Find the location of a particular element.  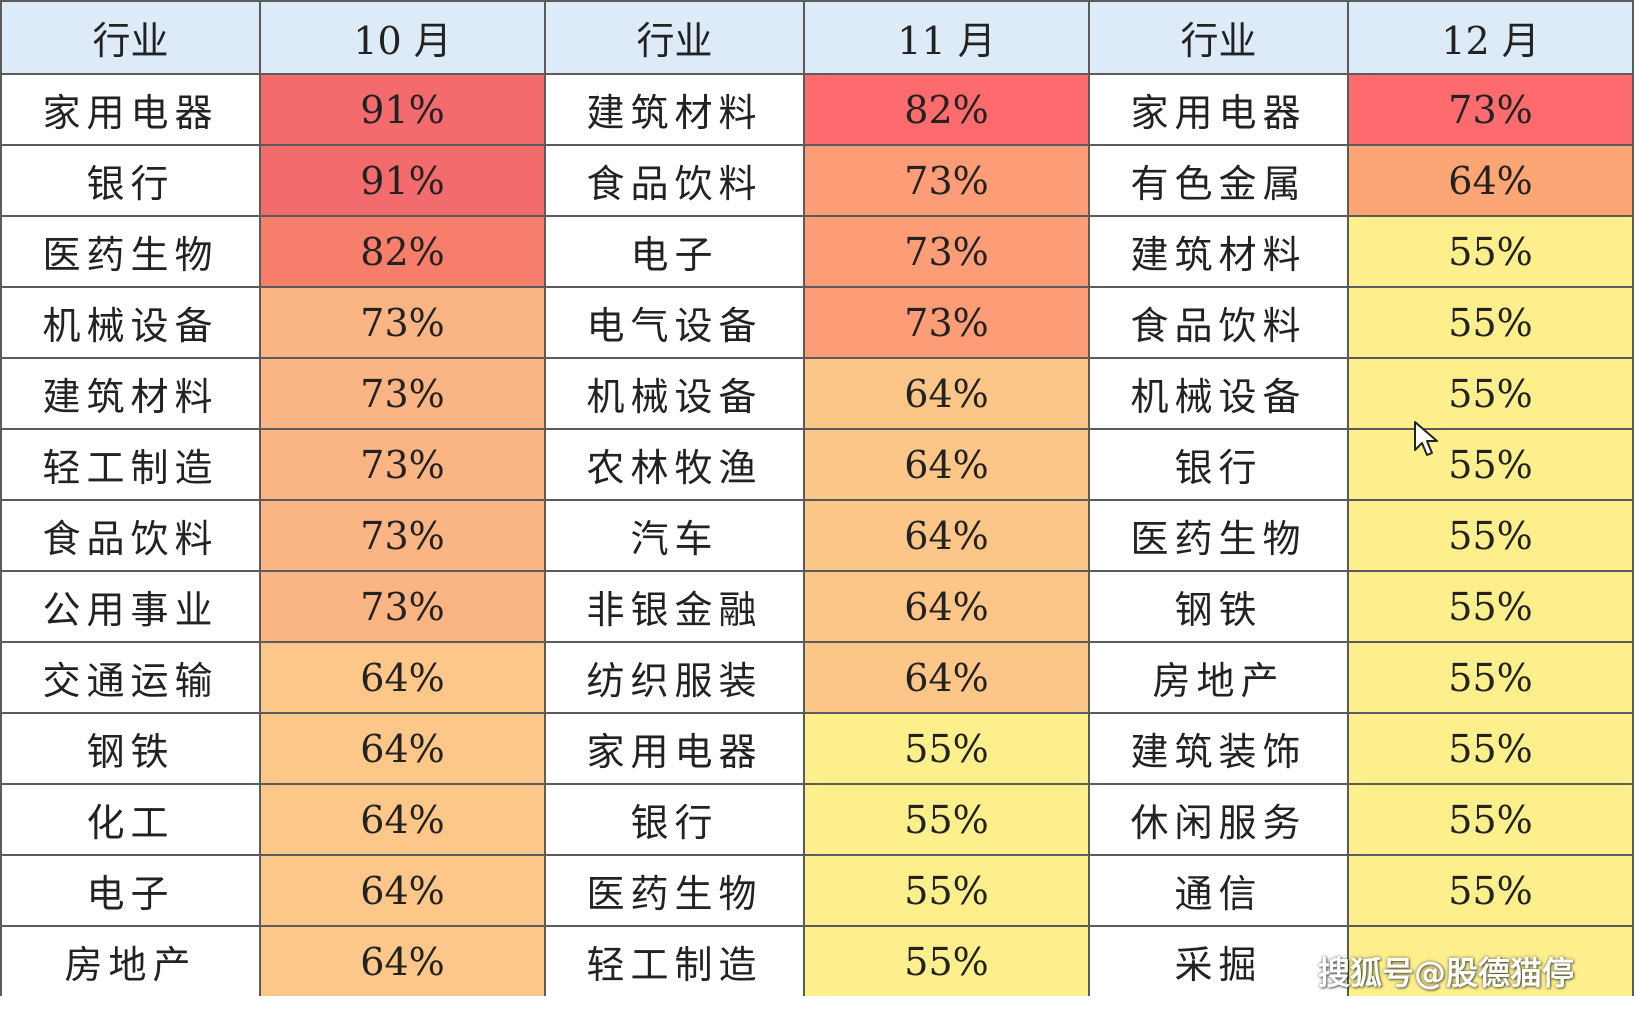

industry-cell-nov: 银行 is located at coordinates (674, 819).